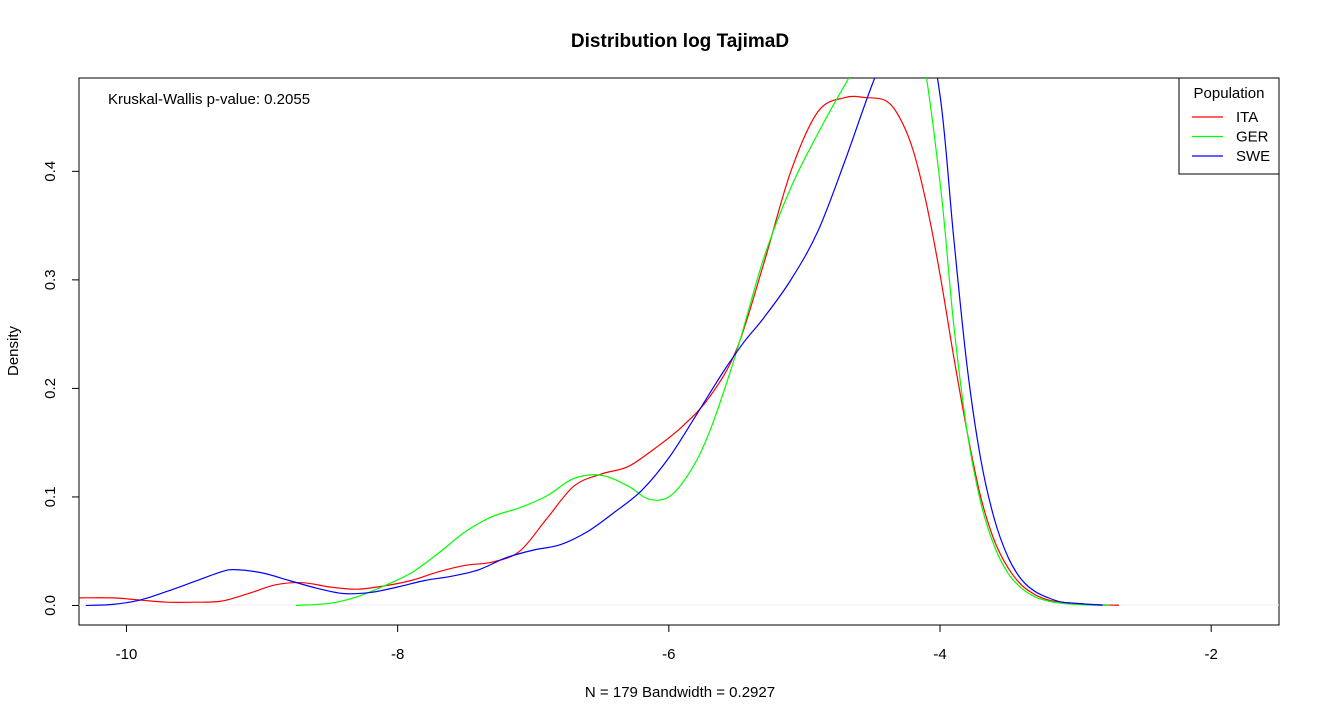 This screenshot has height=723, width=1320. I want to click on x-tick-label: -8, so click(397, 654).